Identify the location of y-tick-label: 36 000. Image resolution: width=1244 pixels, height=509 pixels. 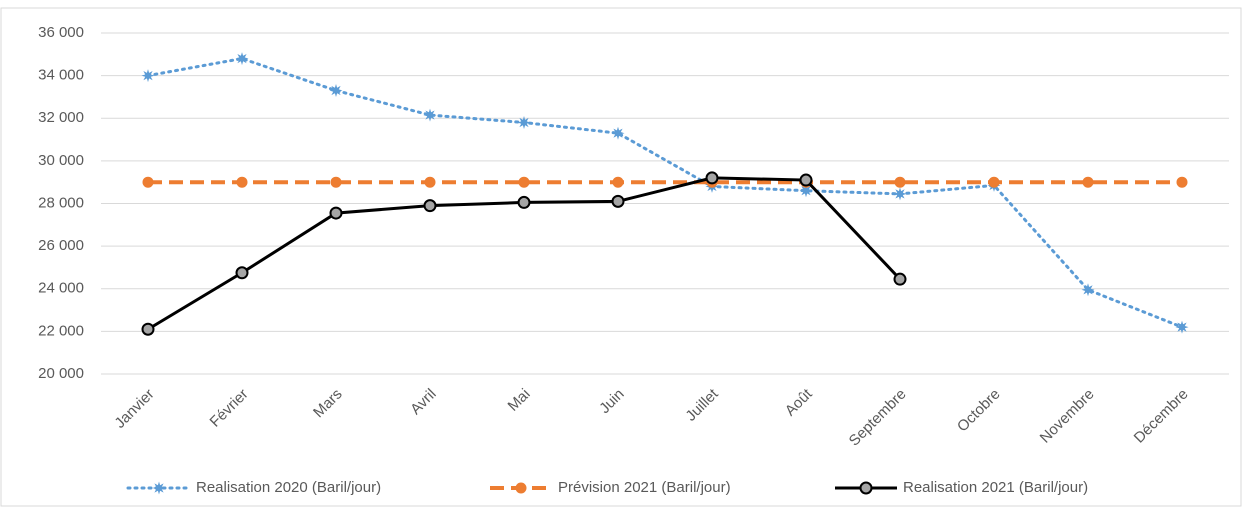
(61, 32).